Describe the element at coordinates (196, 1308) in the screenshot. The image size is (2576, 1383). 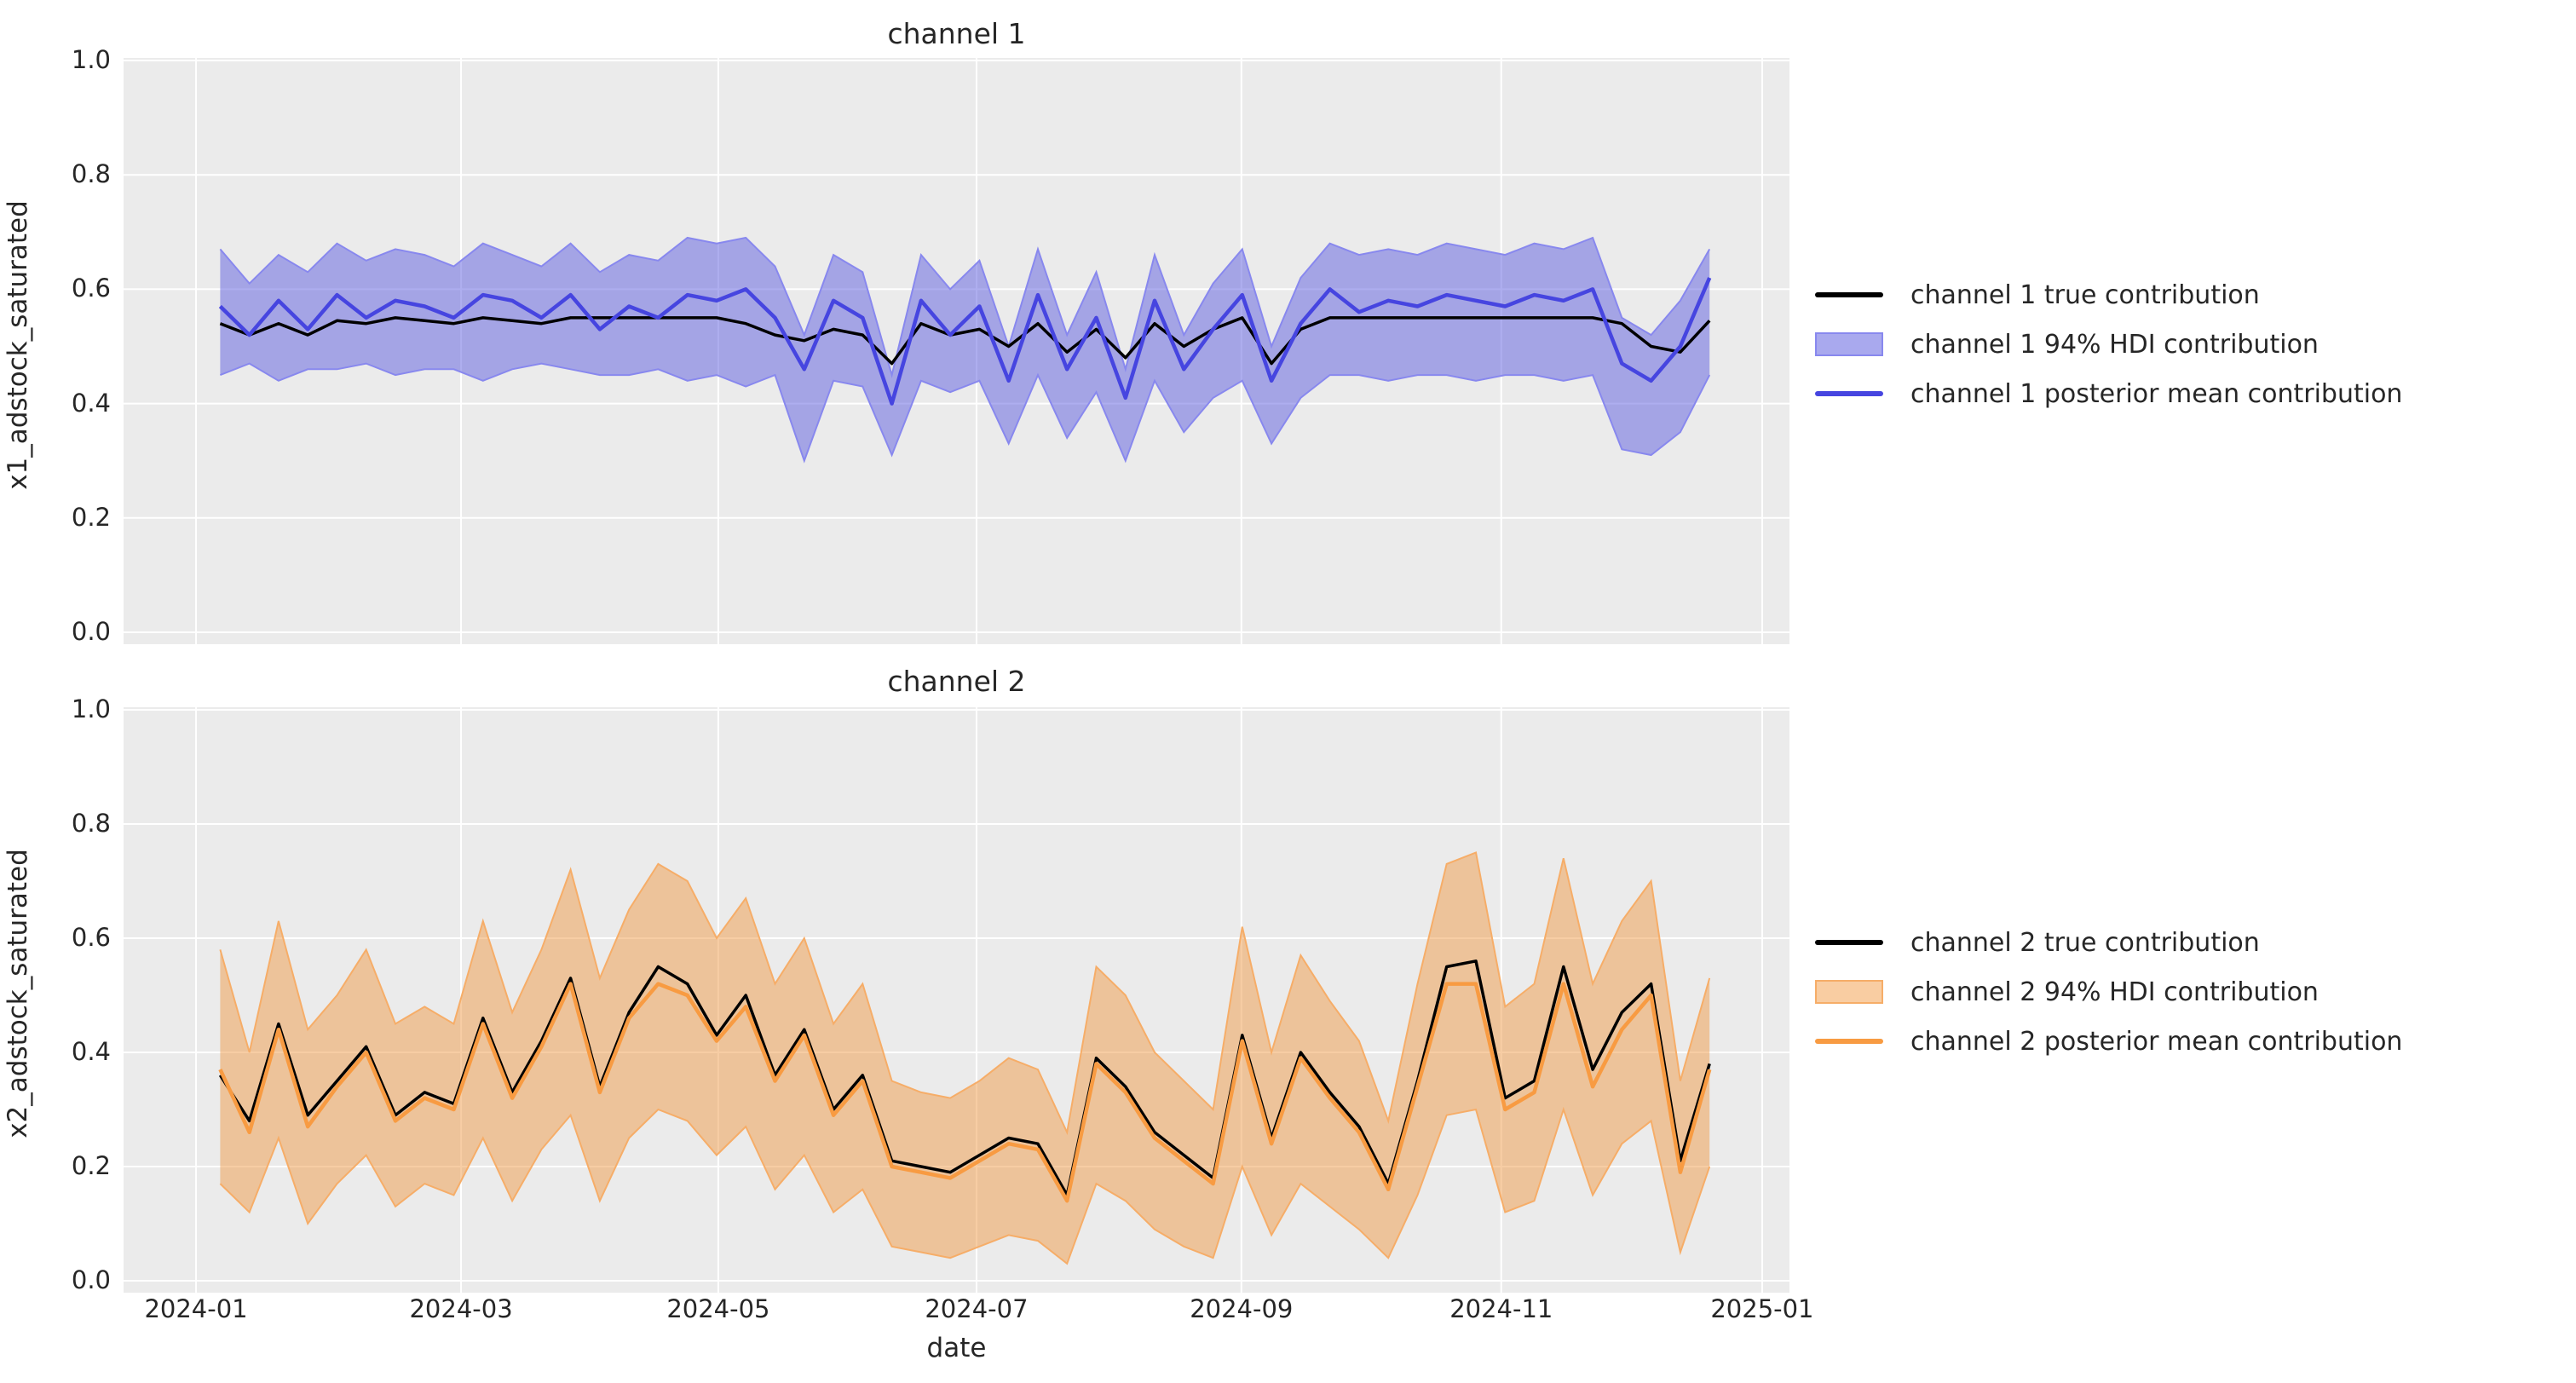
I see `x-tick-label: 2024-01` at that location.